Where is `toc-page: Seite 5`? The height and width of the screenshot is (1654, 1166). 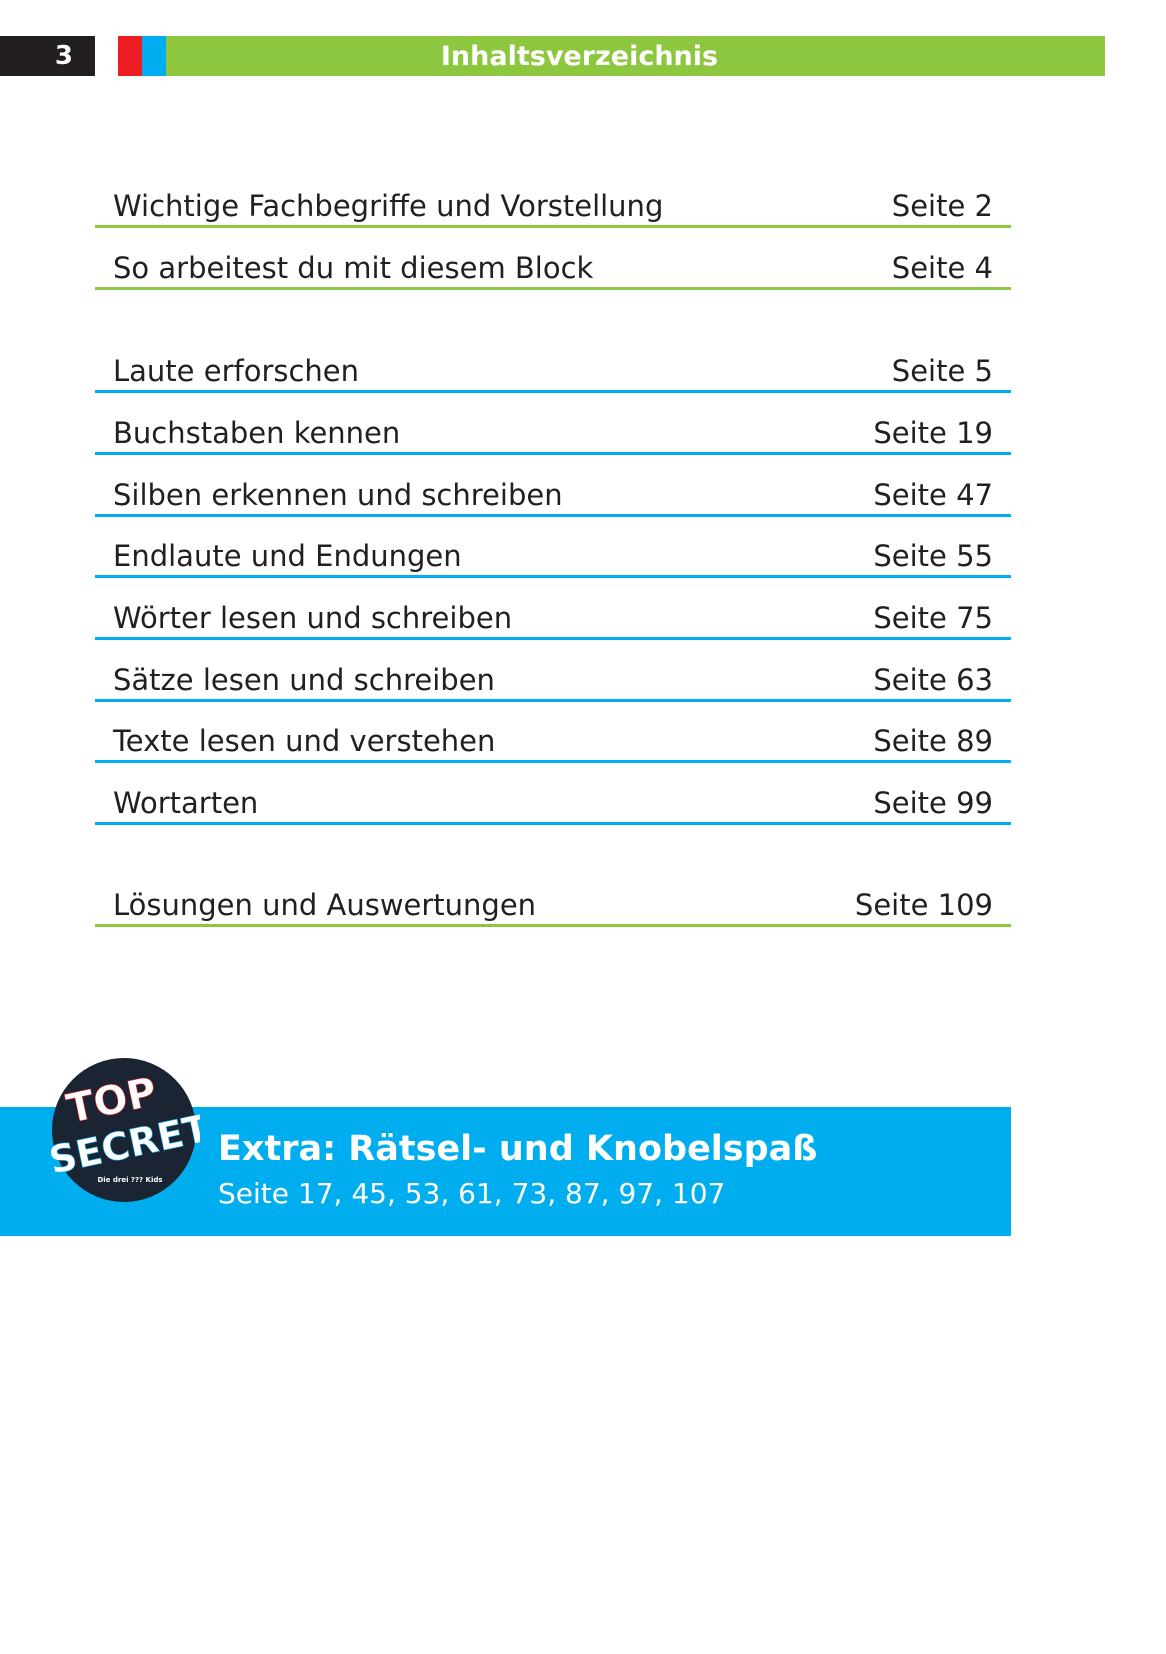 toc-page: Seite 5 is located at coordinates (942, 371).